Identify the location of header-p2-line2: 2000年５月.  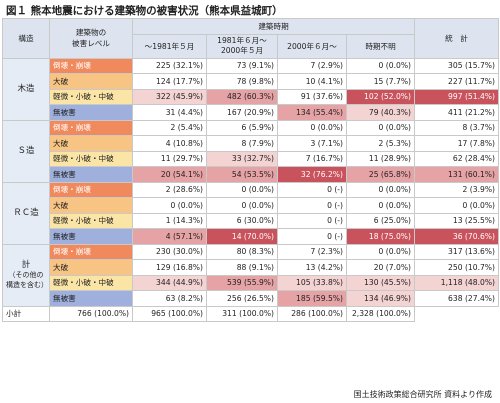
(242, 50).